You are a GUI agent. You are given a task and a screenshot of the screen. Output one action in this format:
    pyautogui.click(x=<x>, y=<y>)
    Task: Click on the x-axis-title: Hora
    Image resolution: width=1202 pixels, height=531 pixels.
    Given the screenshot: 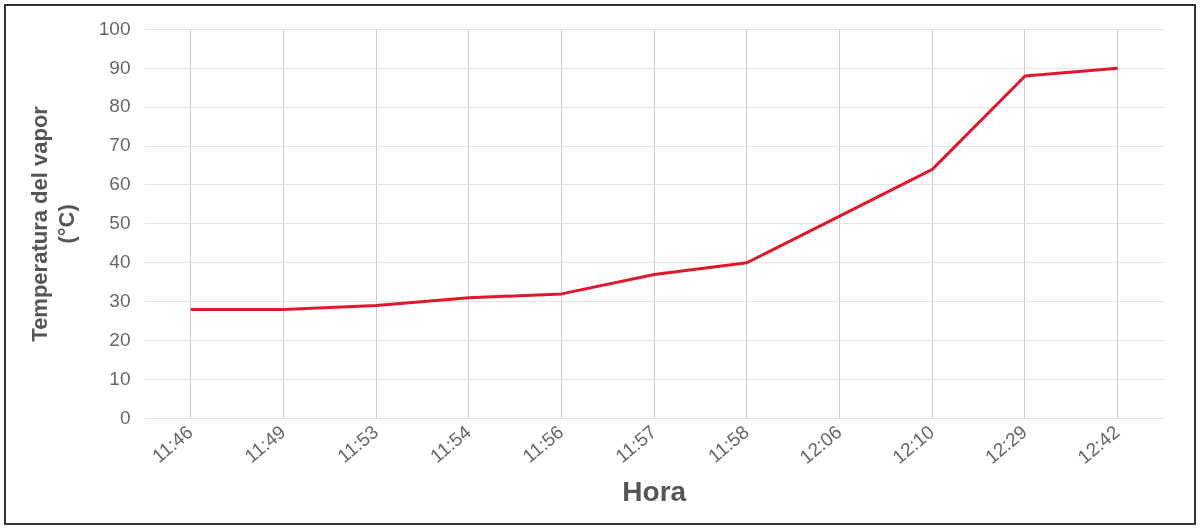 What is the action you would take?
    pyautogui.click(x=654, y=491)
    